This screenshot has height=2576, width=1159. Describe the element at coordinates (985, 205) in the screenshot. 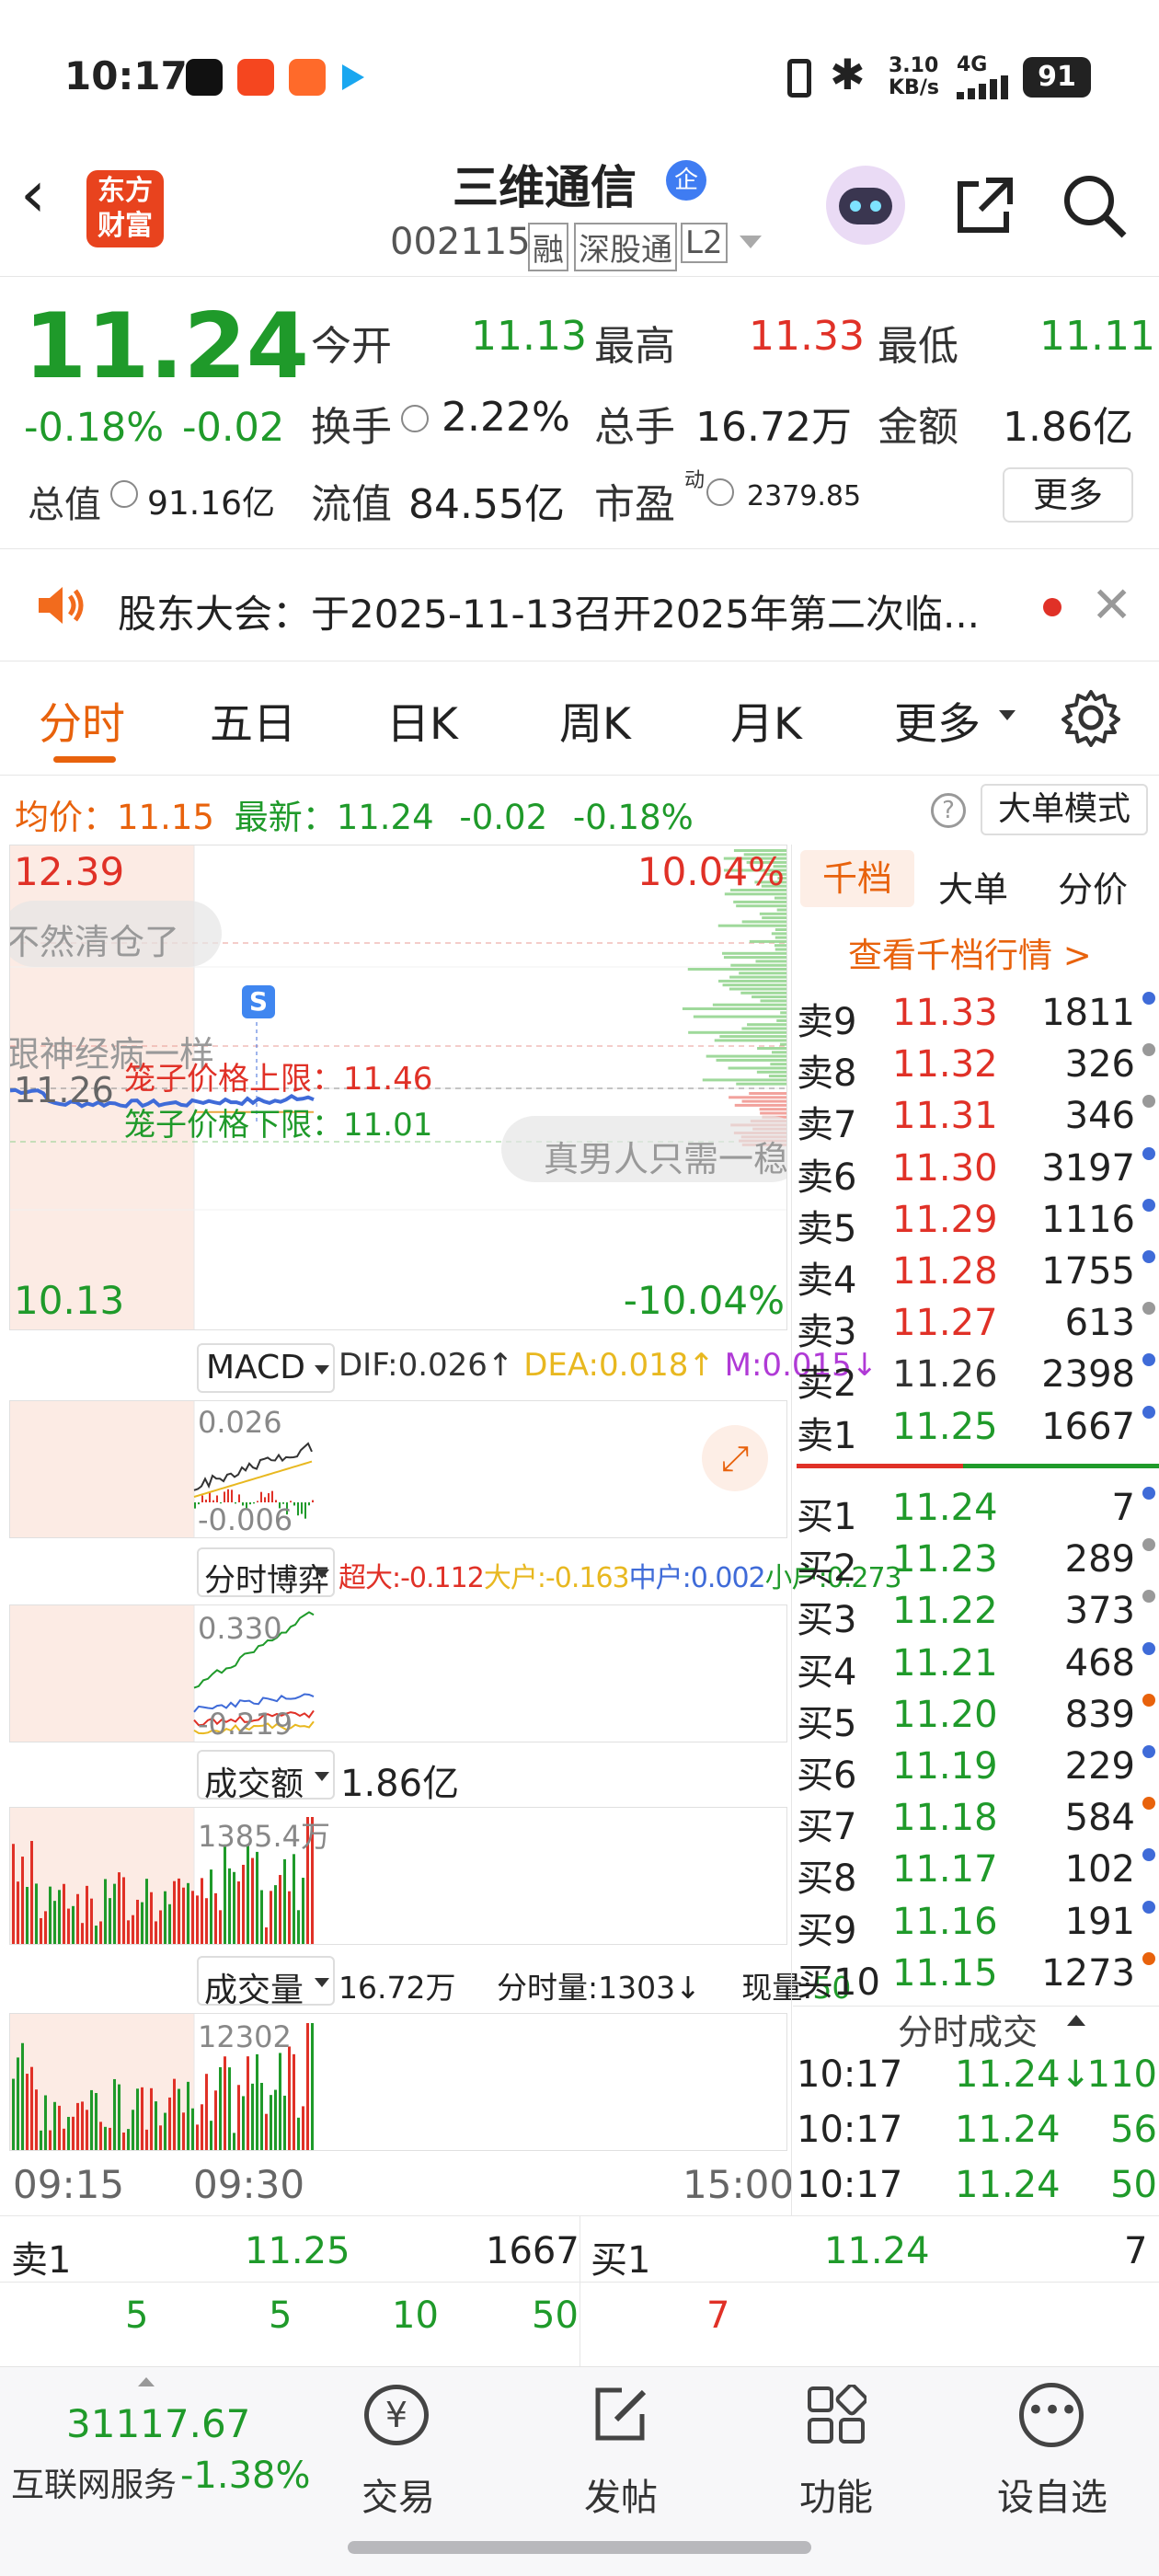

I see `share-icon` at that location.